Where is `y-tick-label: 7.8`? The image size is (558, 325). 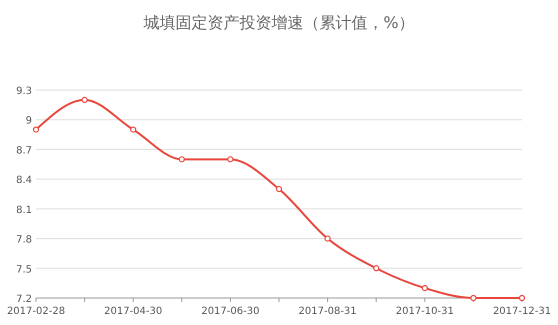 y-tick-label: 7.8 is located at coordinates (24, 240).